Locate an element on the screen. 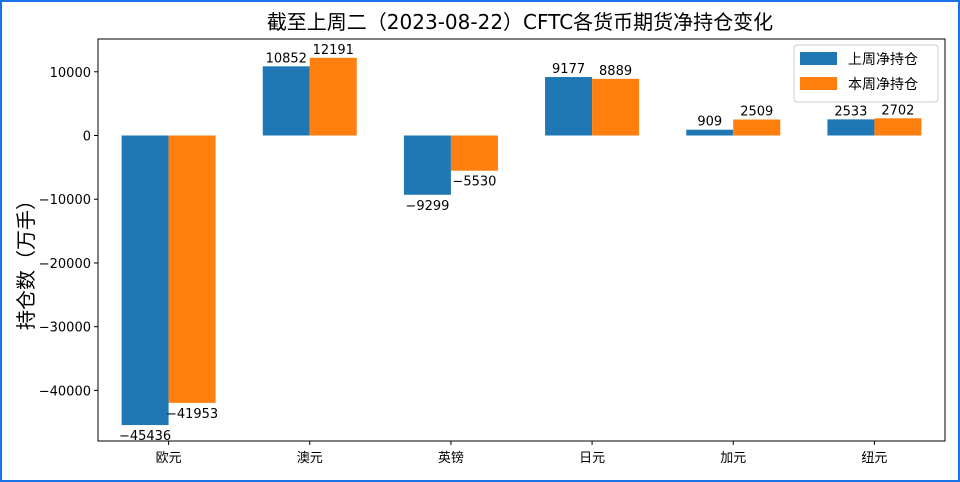  data-label-英镑-本周净持仓: −5530 is located at coordinates (474, 182).